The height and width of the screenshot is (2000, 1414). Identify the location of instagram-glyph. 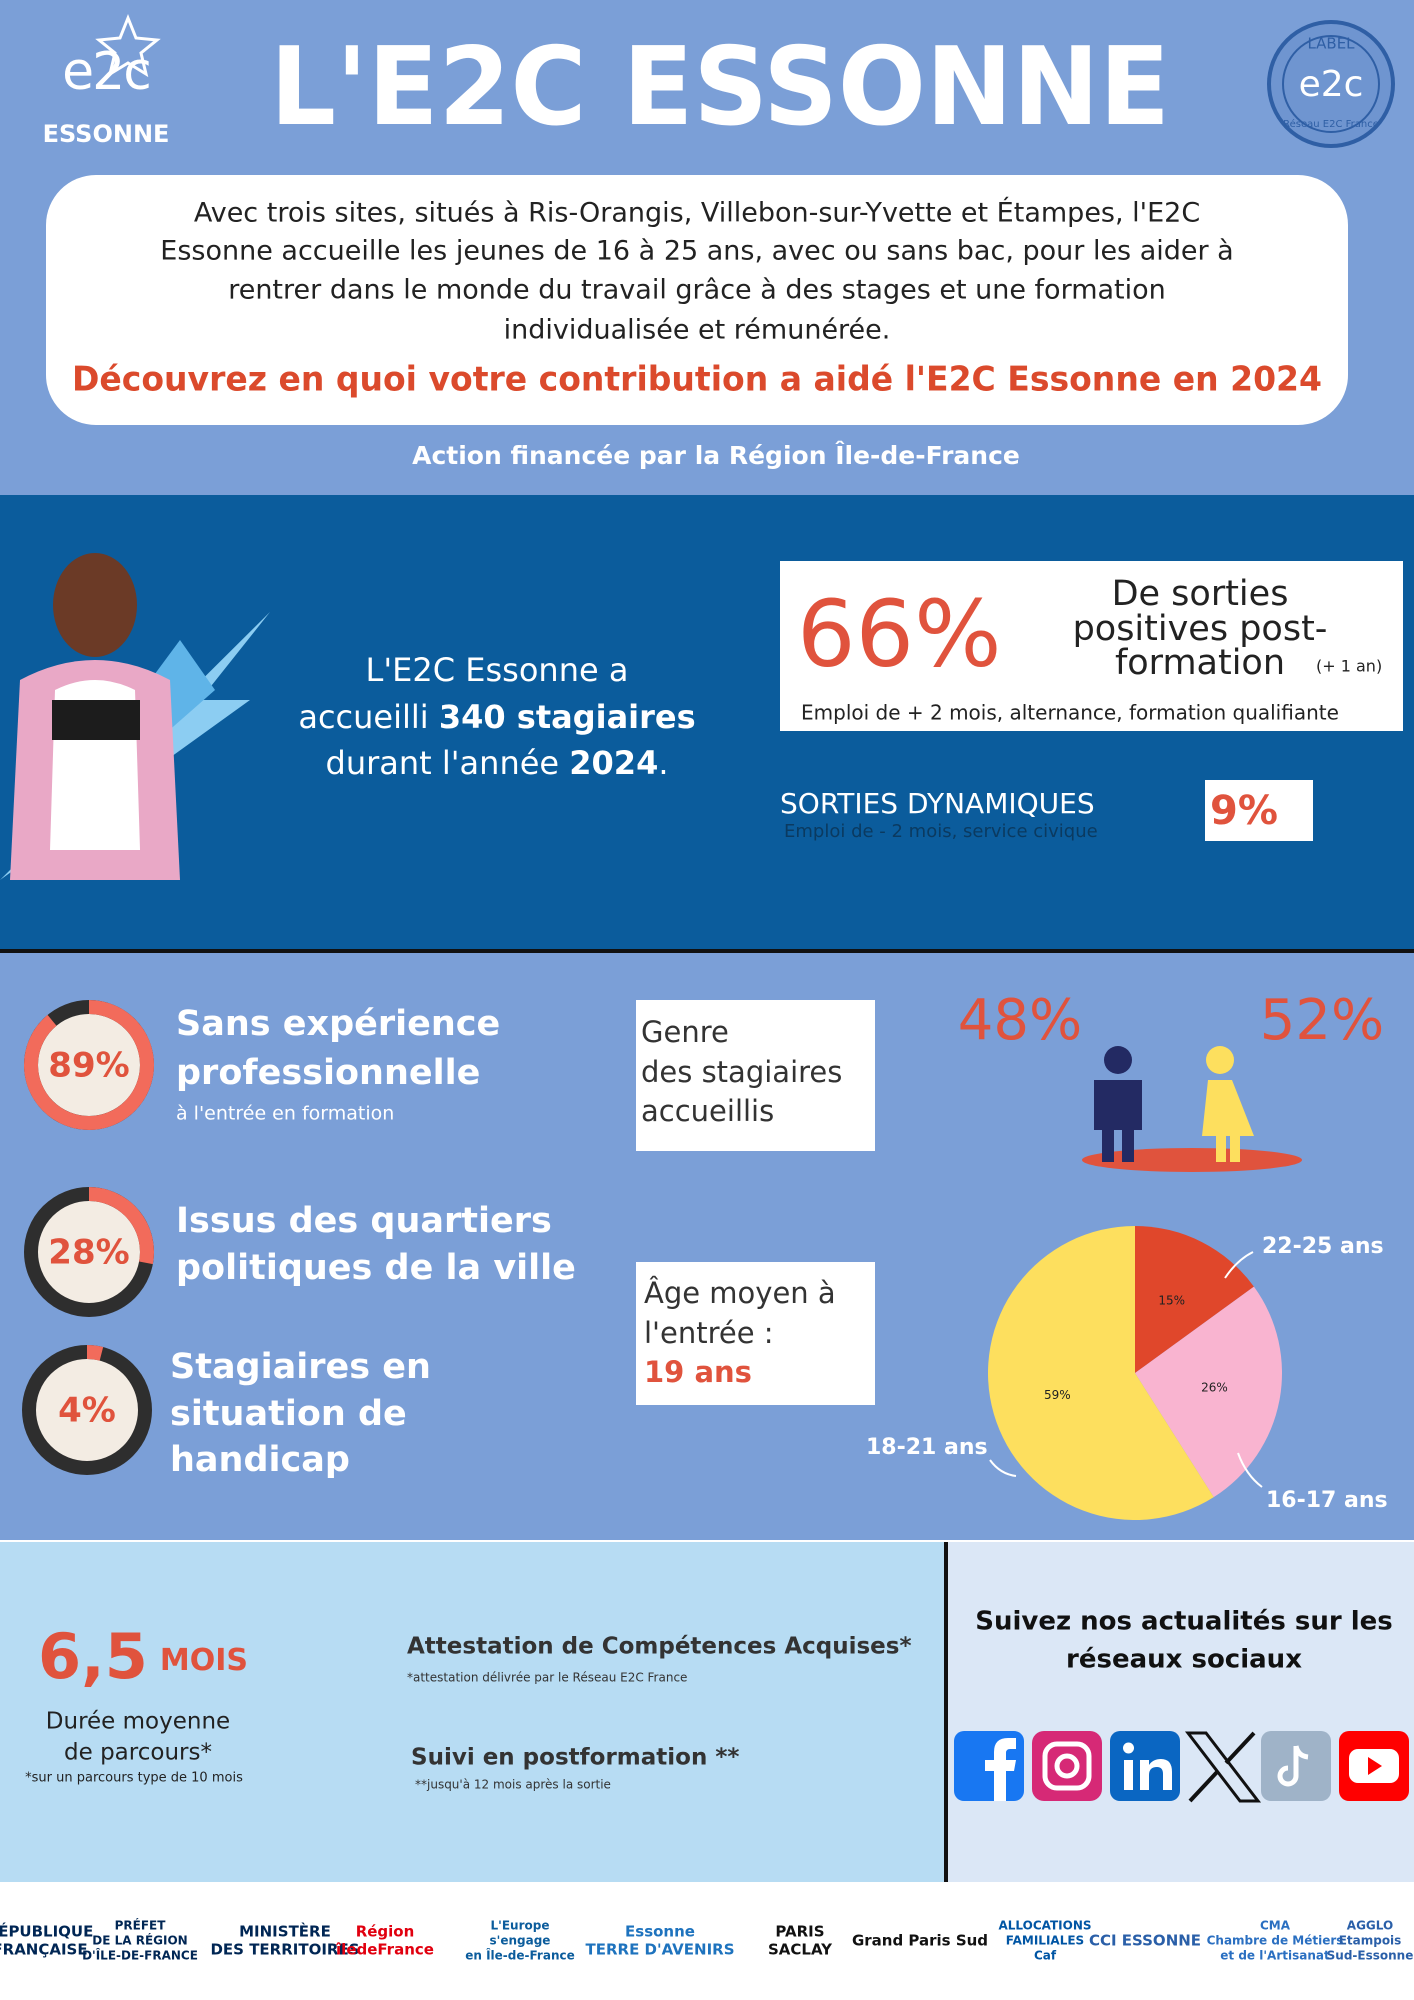
(1067, 1766).